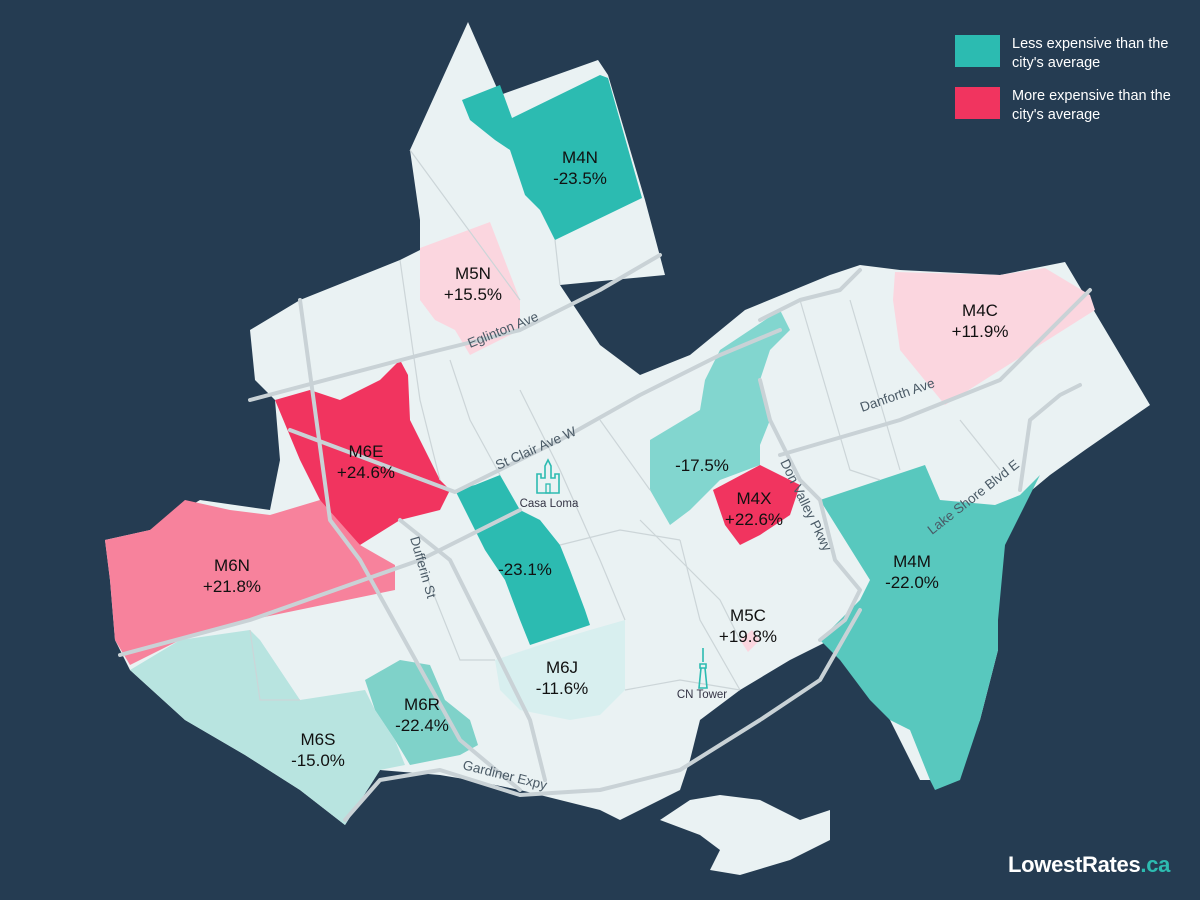 The image size is (1200, 900). Describe the element at coordinates (912, 582) in the screenshot. I see `svg-text: -22.0%` at that location.